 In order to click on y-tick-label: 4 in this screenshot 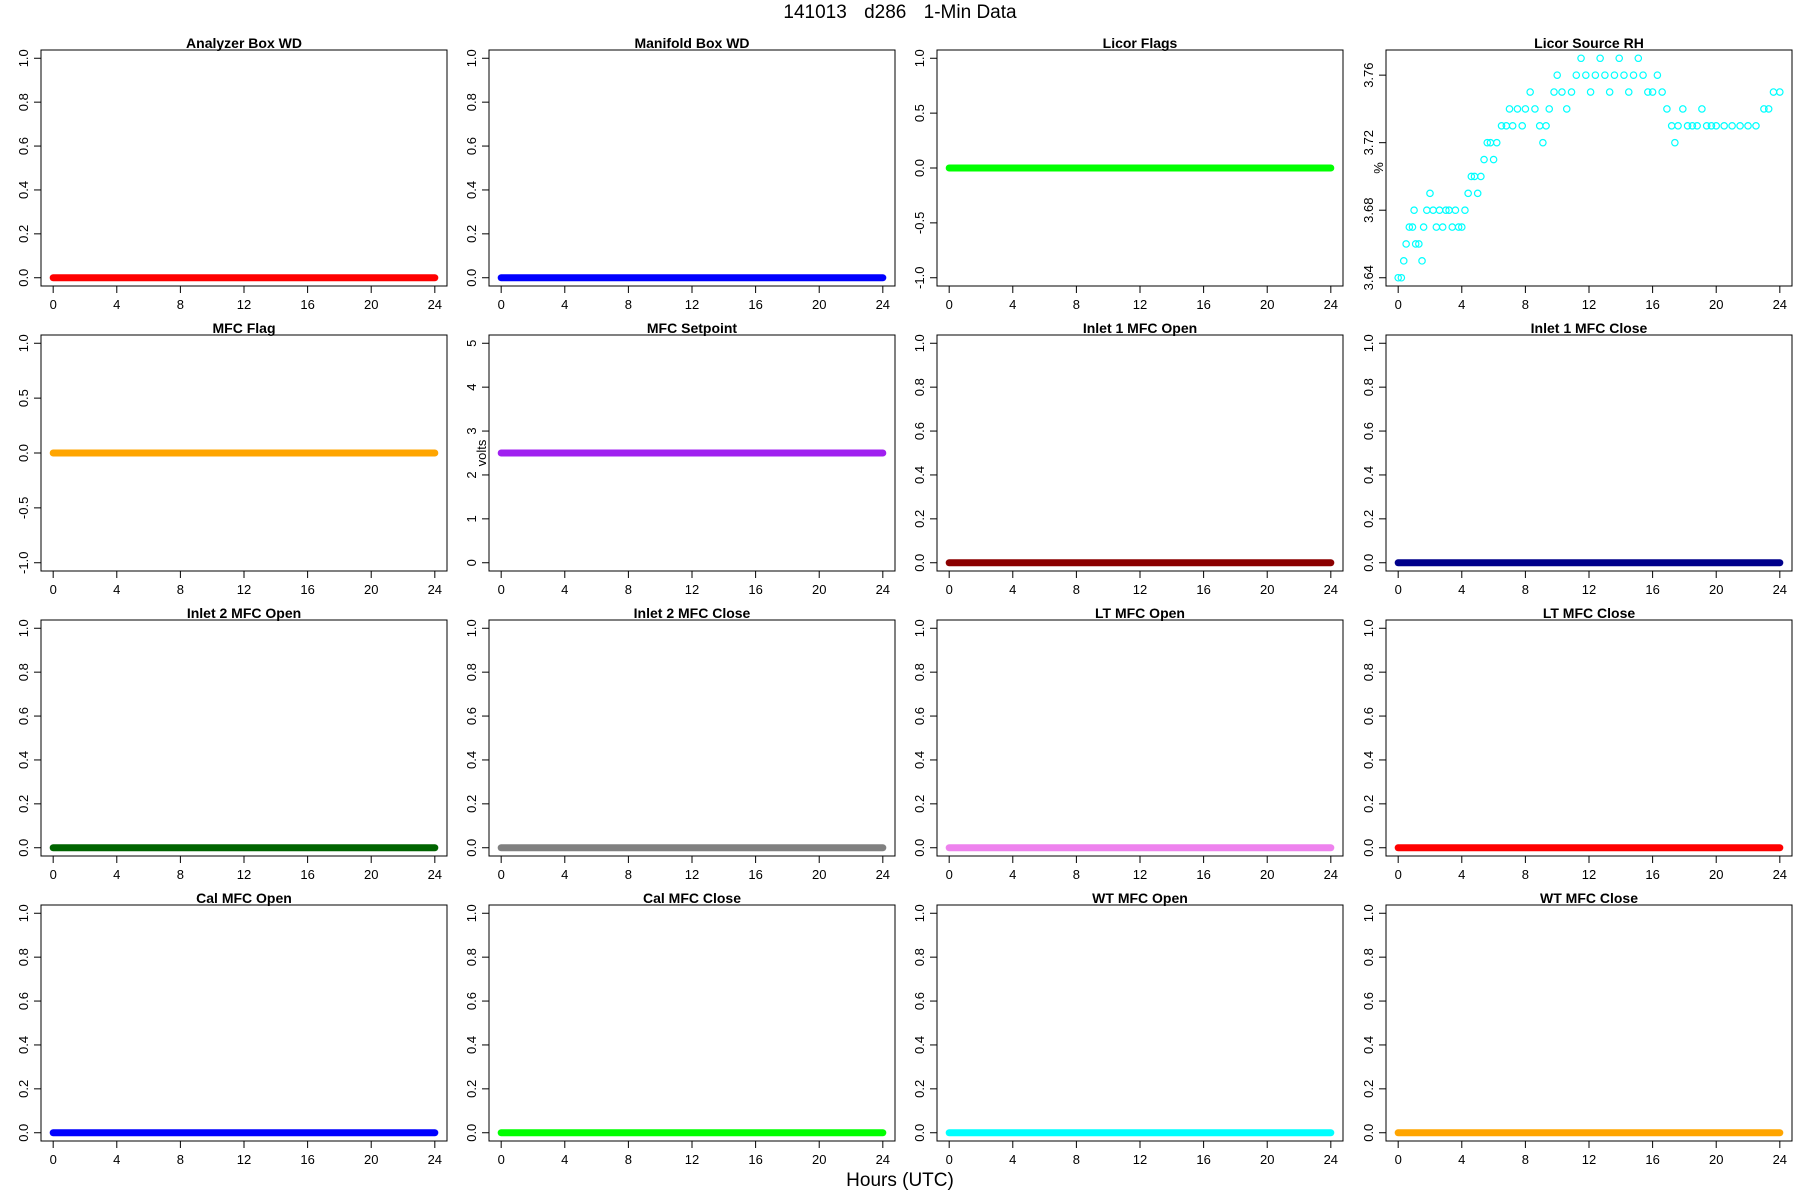, I will do `click(471, 387)`.